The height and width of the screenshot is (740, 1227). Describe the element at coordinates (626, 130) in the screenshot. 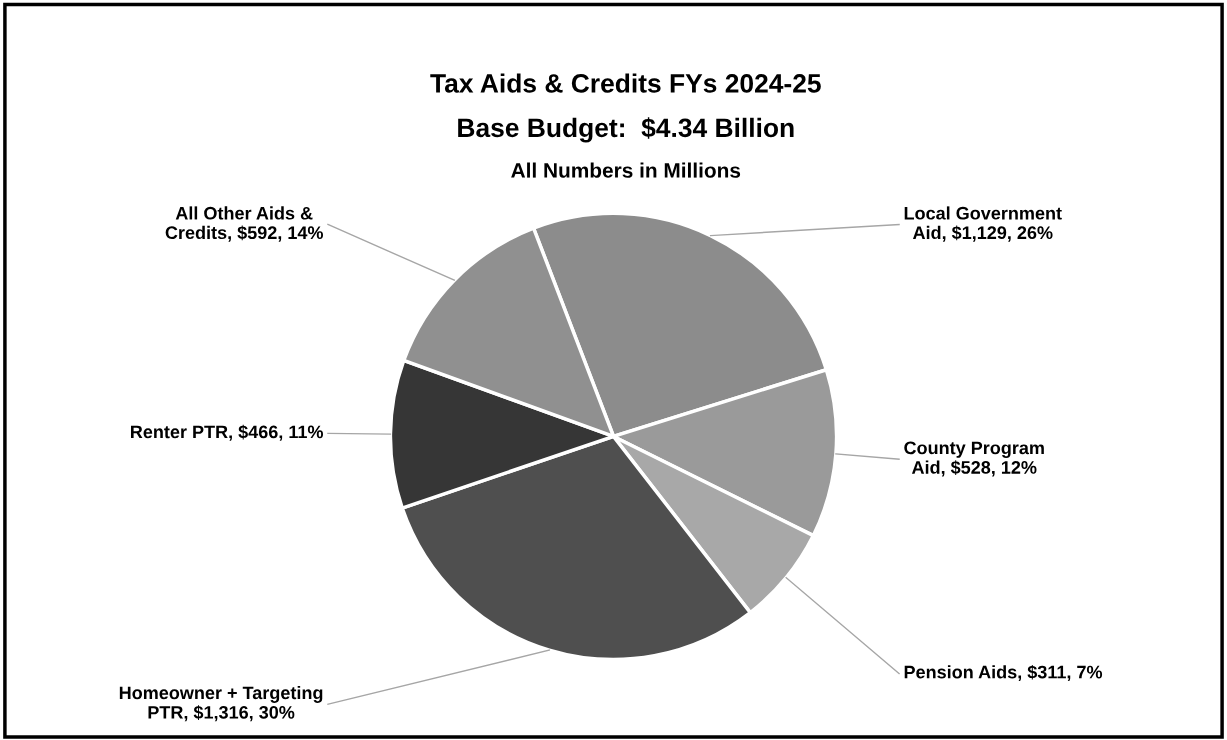

I see `chart-subtitle: Base Budget: $4.34 Billion` at that location.